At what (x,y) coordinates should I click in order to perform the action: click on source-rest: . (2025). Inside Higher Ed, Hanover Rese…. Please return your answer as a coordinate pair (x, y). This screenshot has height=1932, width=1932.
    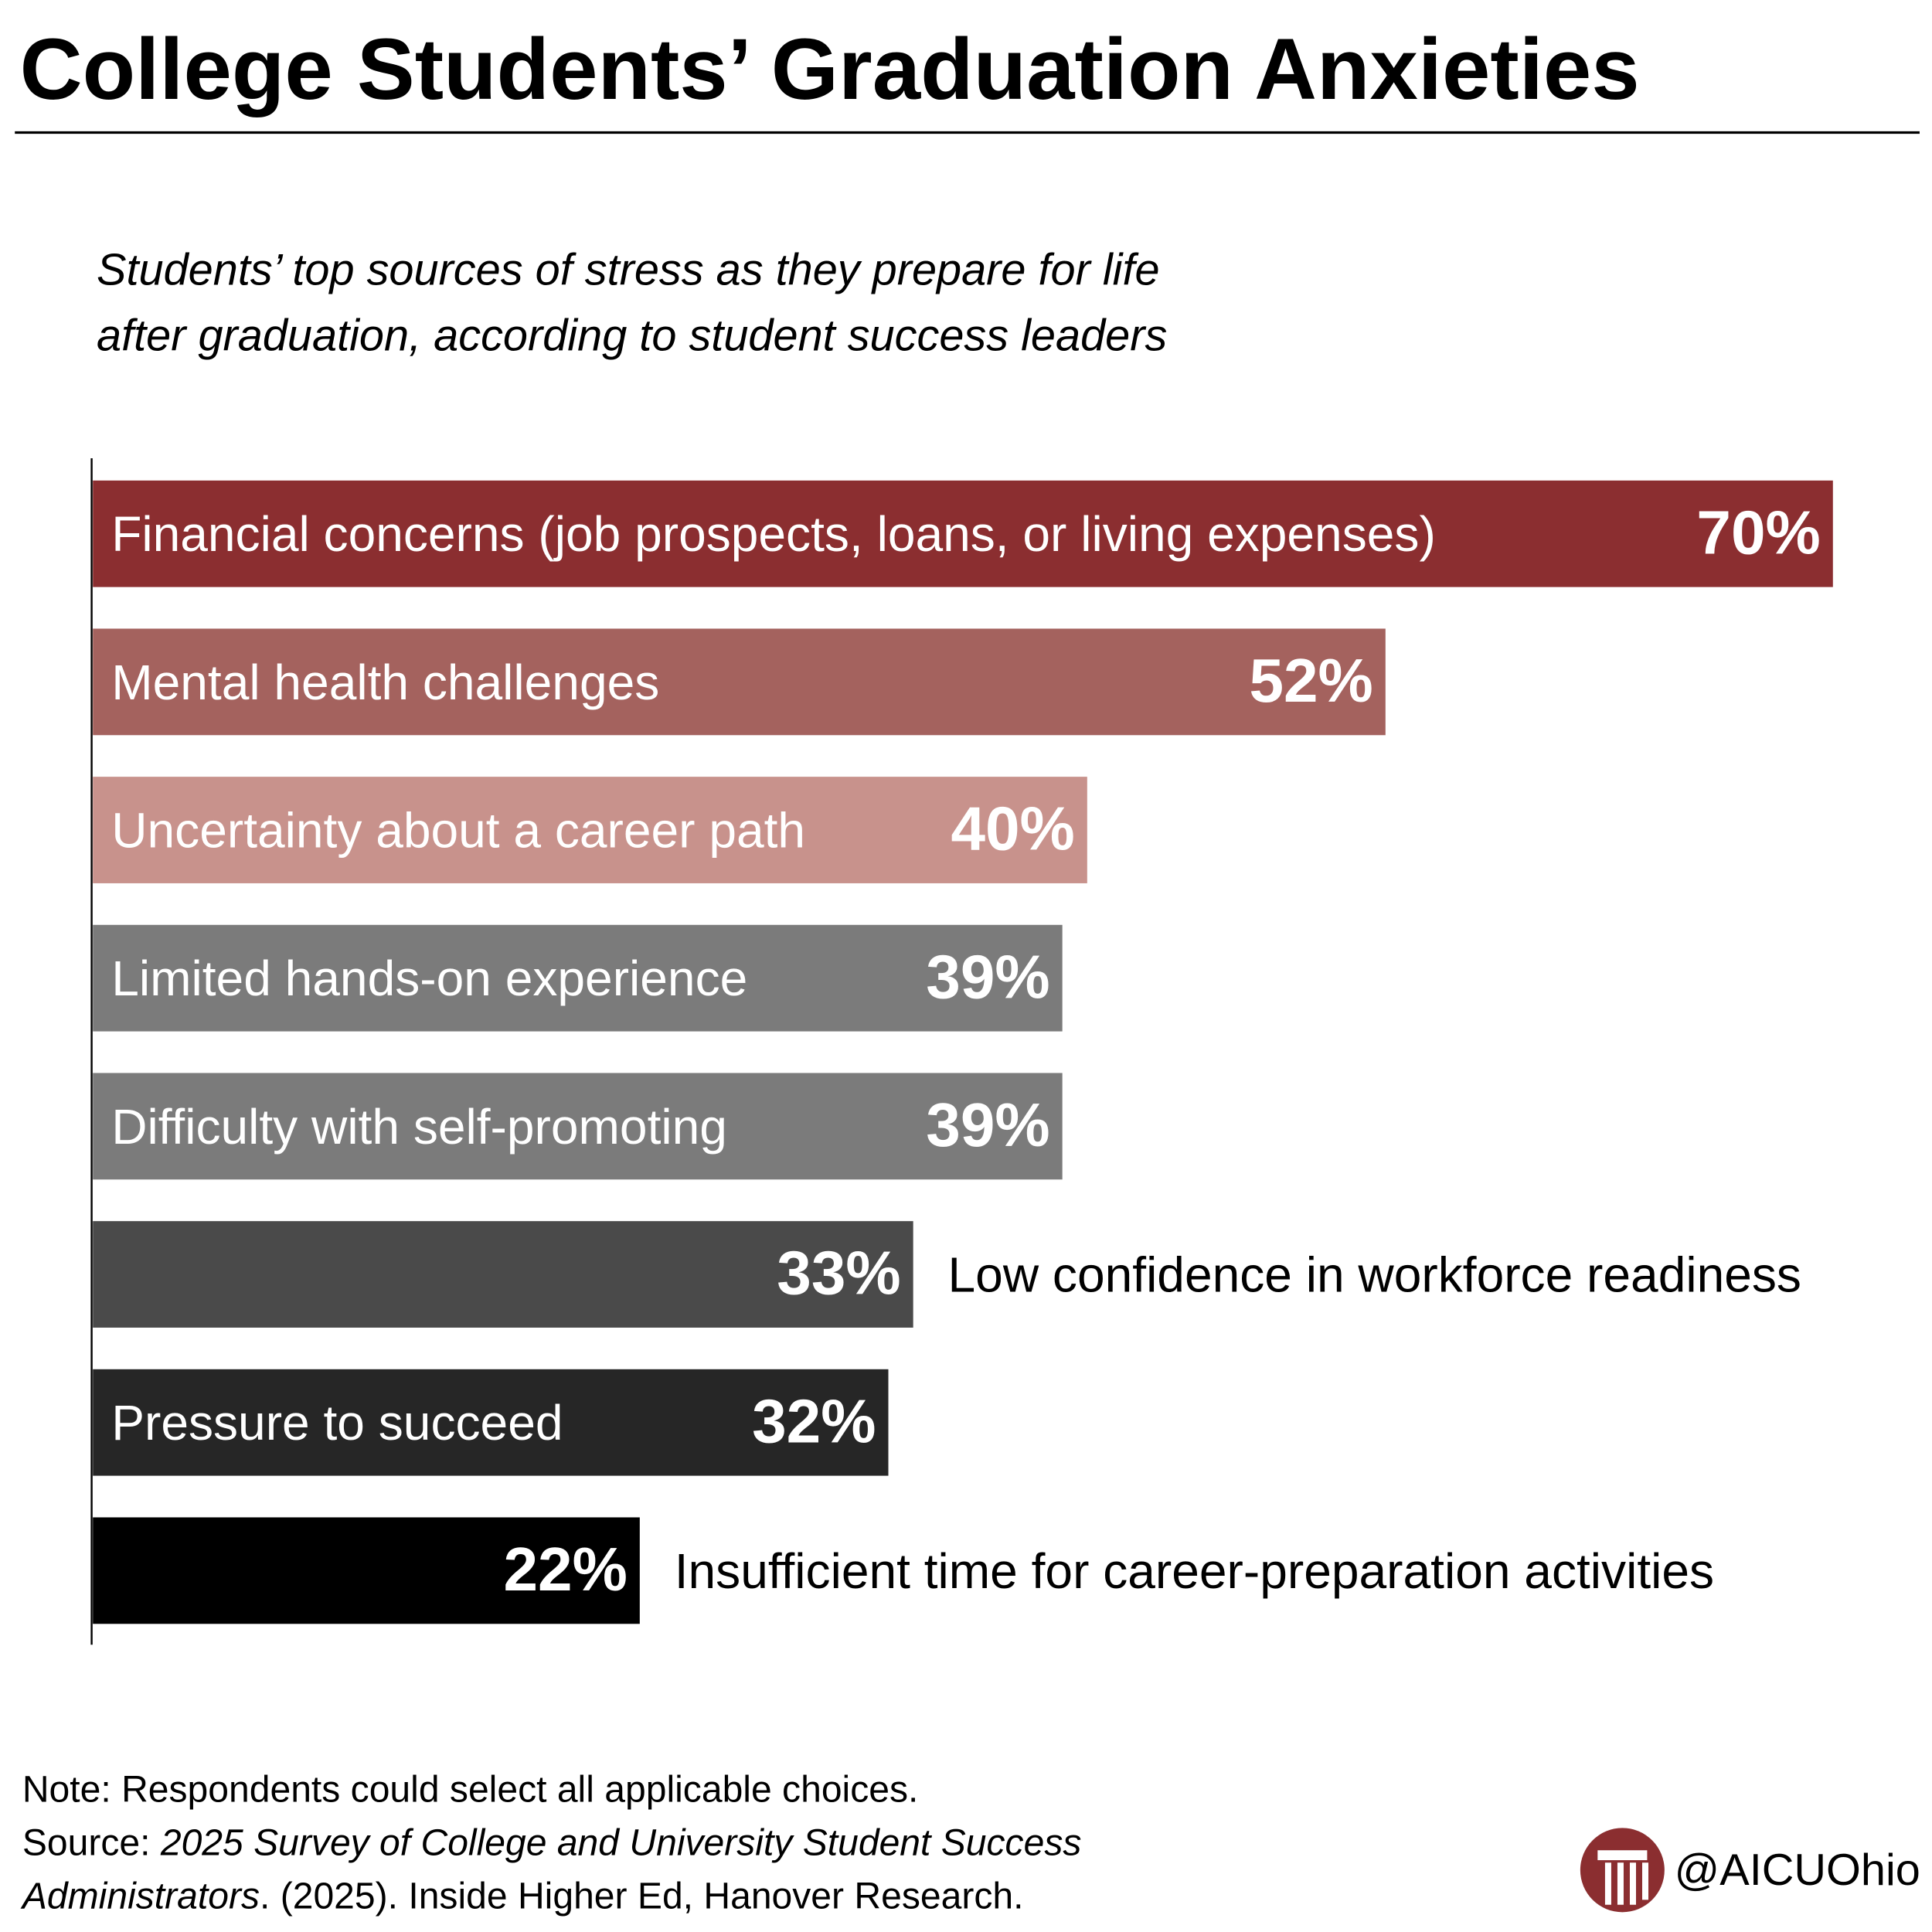
    Looking at the image, I should click on (642, 1897).